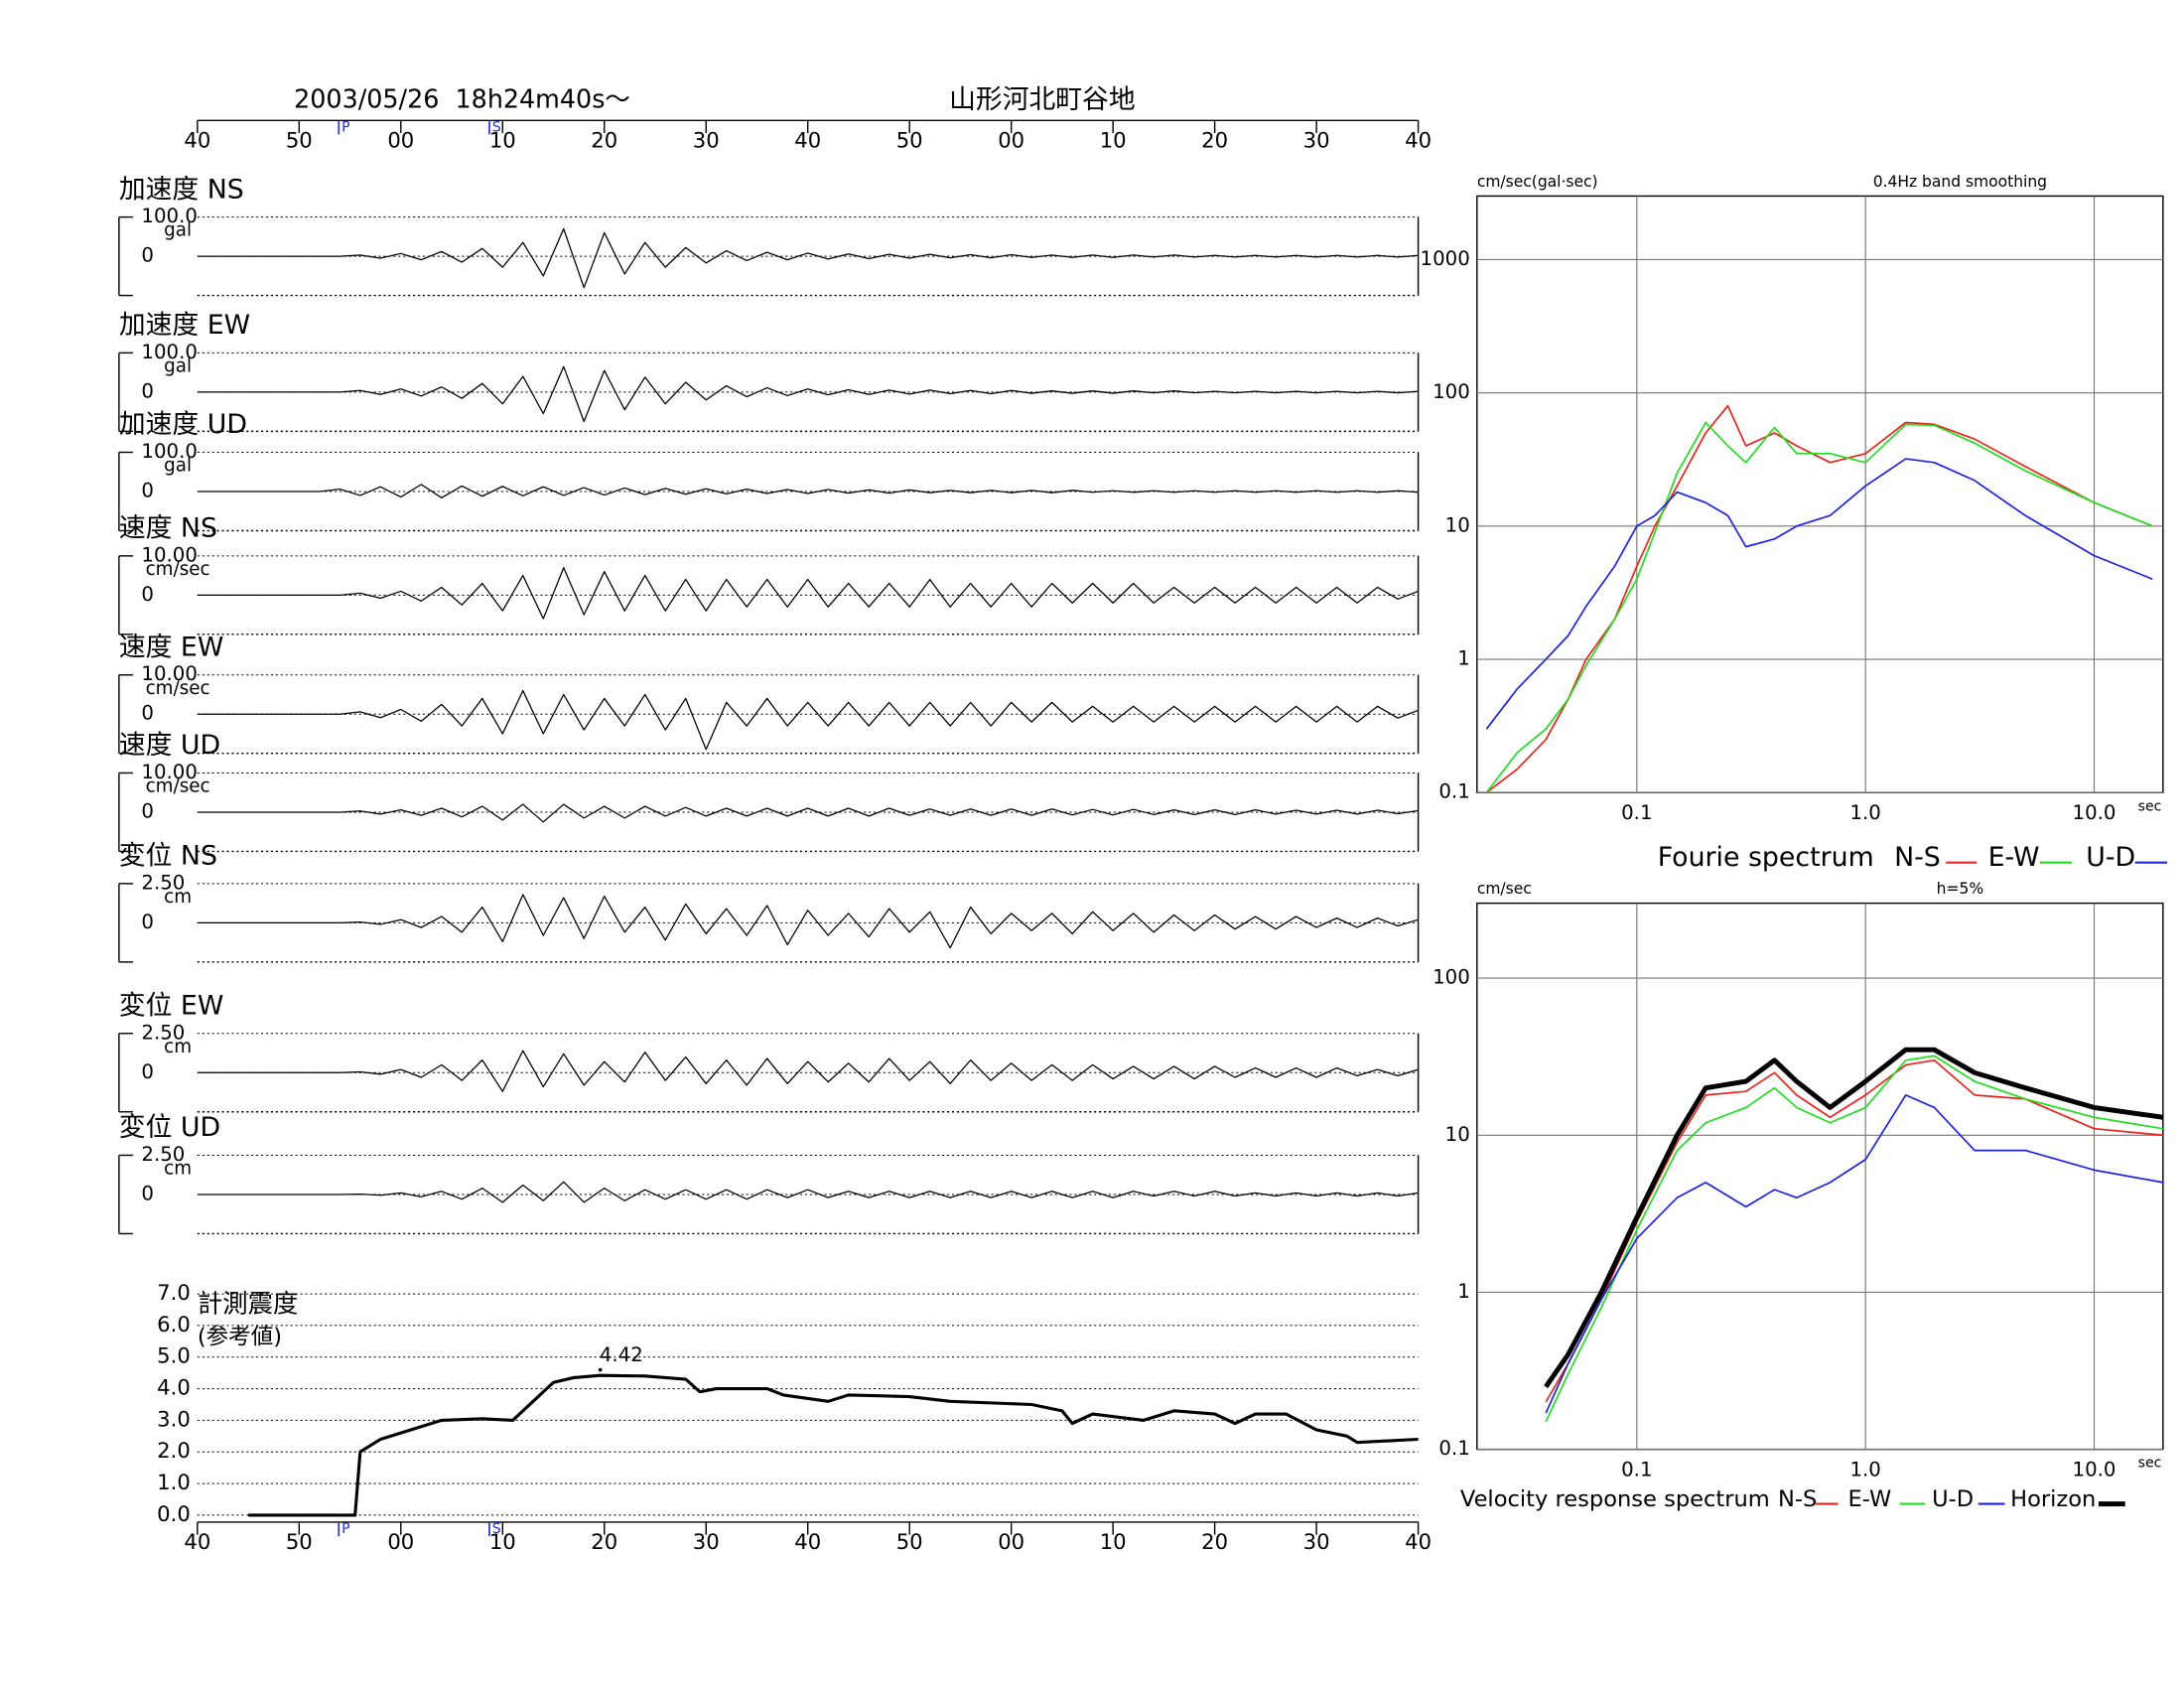 The width and height of the screenshot is (2184, 1688). What do you see at coordinates (1766, 857) in the screenshot?
I see `chart-title: Fourie spectrum` at bounding box center [1766, 857].